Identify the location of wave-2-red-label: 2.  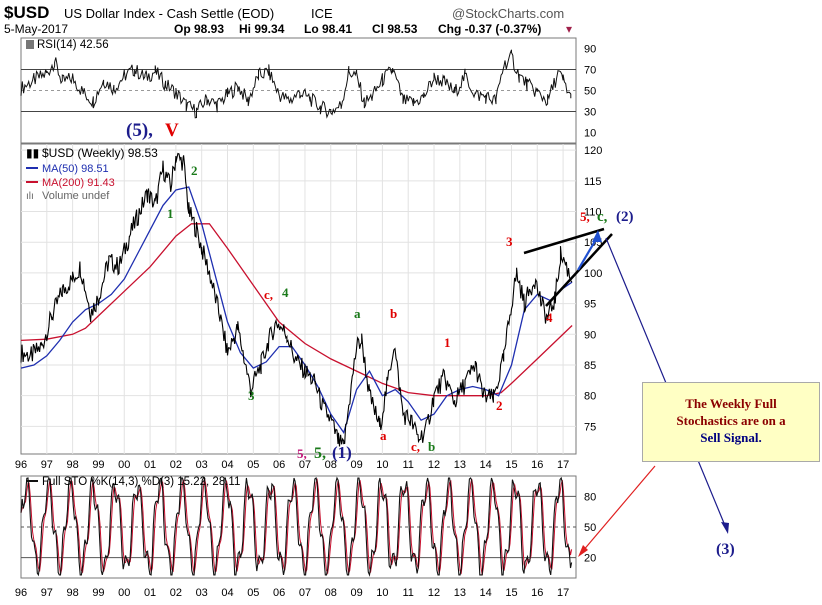
(499, 405).